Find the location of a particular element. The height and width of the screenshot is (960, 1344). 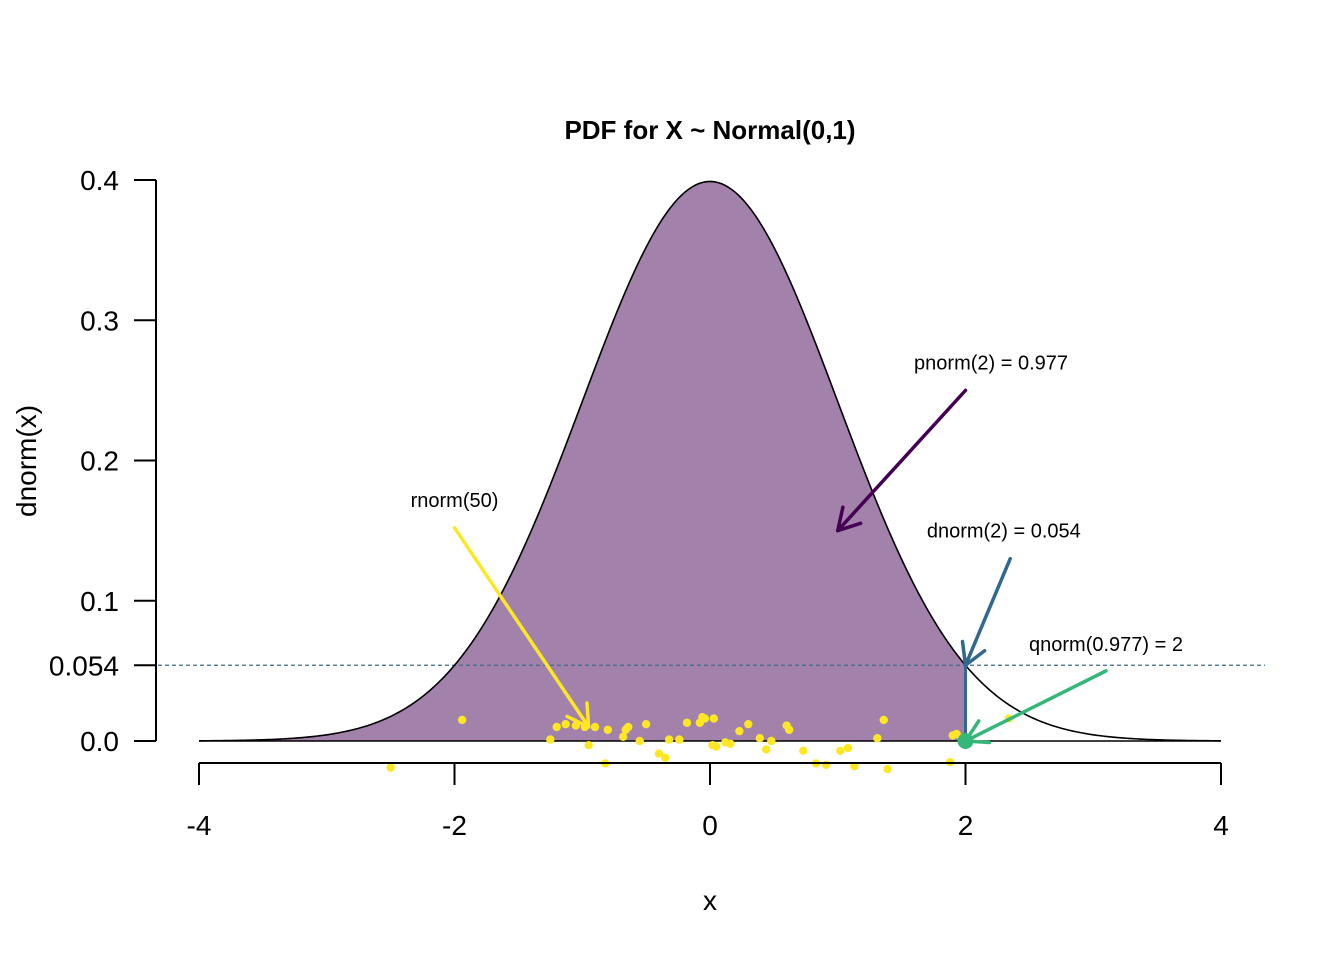

x-tick-label: -2 is located at coordinates (454, 825).